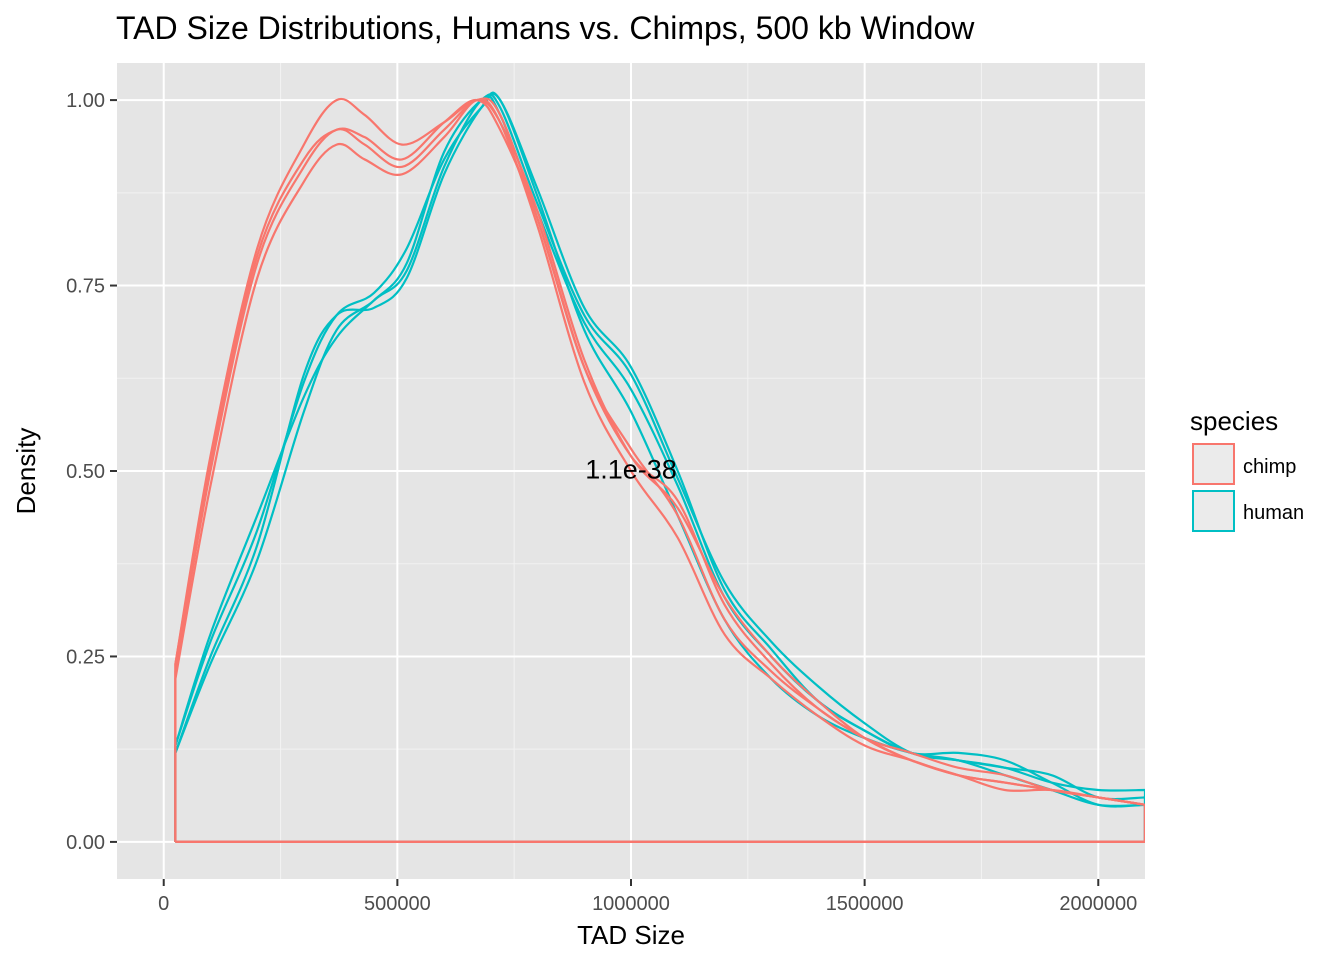 The image size is (1344, 960). I want to click on y-tick-label: 0.00, so click(85, 843).